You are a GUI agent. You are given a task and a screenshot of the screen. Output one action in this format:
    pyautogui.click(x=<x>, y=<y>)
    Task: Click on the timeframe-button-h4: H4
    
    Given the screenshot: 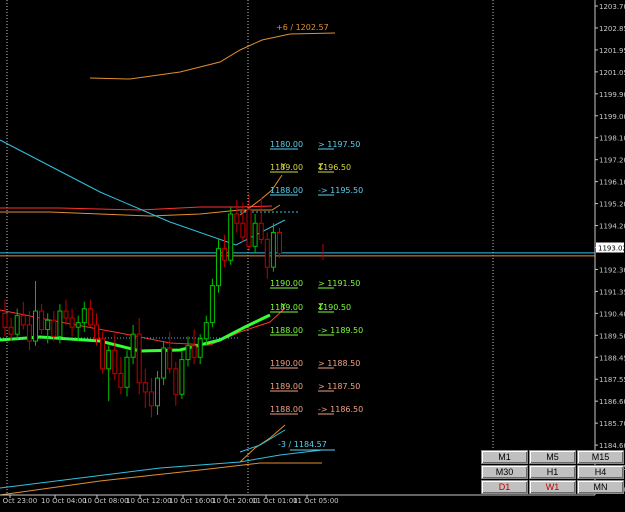 What is the action you would take?
    pyautogui.click(x=600, y=472)
    